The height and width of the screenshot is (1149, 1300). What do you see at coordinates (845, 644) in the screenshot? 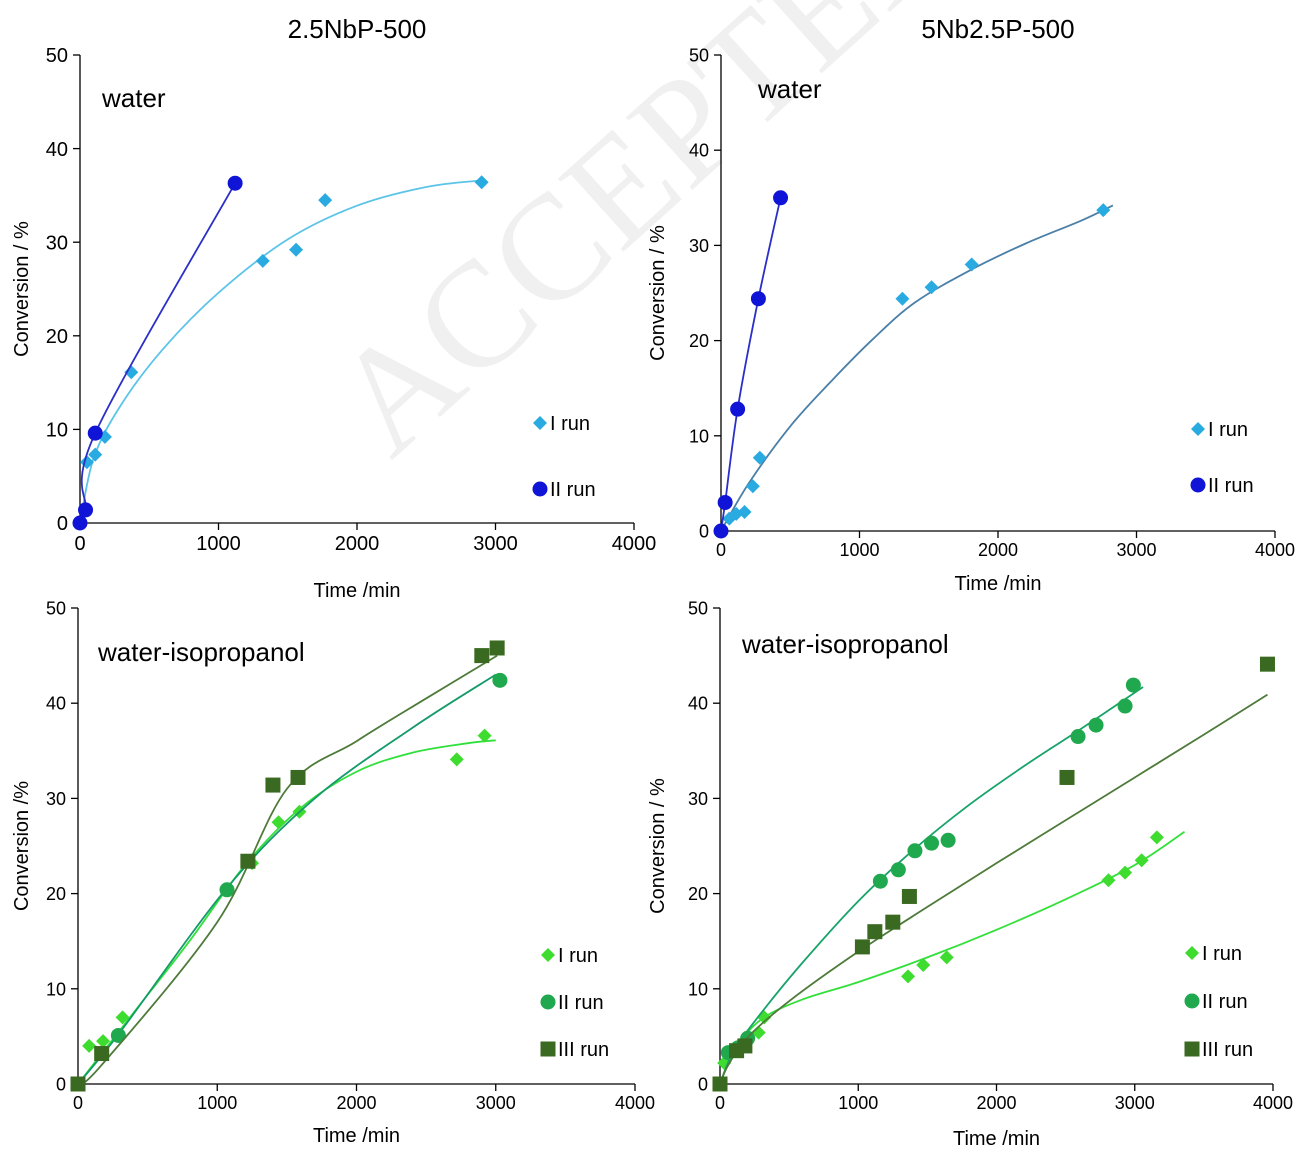
I see `medium-annotation: water-isopropanol` at bounding box center [845, 644].